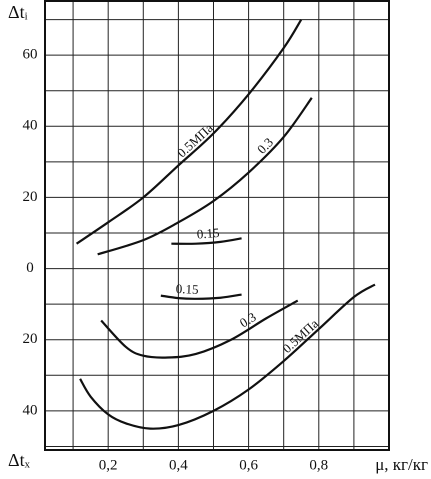 The height and width of the screenshot is (479, 431). What do you see at coordinates (300, 336) in the screenshot?
I see `curve-label: 0.5MПа` at bounding box center [300, 336].